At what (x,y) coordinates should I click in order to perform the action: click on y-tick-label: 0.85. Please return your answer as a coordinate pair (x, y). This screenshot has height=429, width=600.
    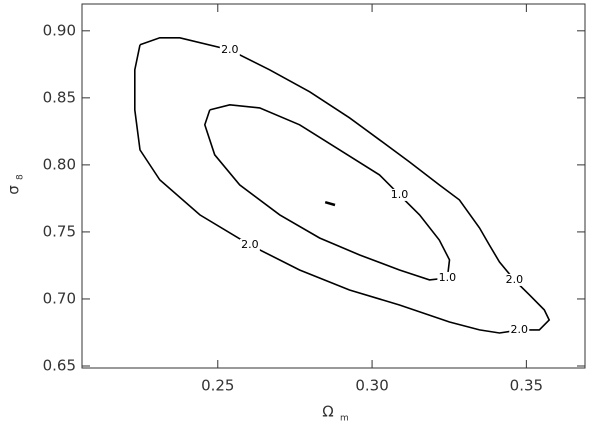
    Looking at the image, I should click on (59, 97).